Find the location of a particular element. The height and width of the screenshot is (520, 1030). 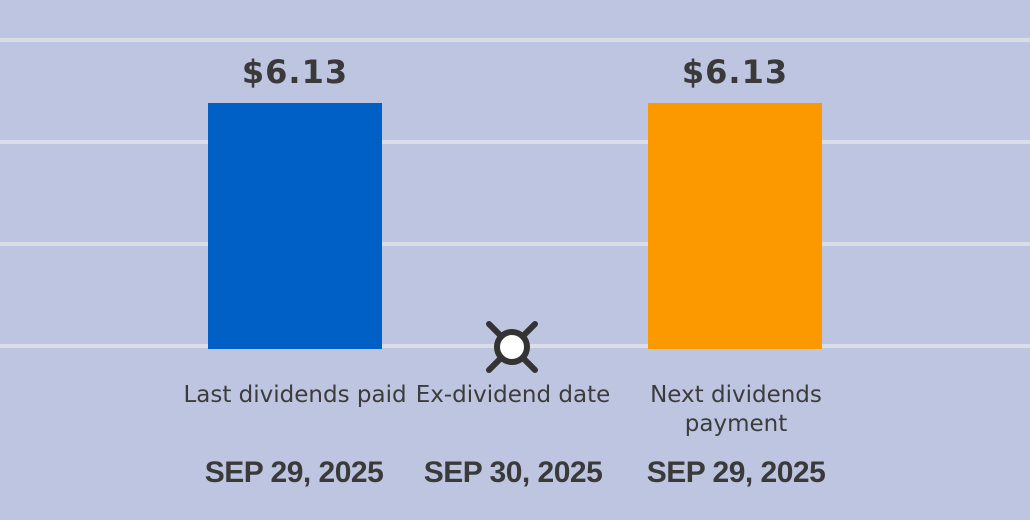

date-label-ex-dividend-date: SEP 30, 2025 is located at coordinates (513, 472).